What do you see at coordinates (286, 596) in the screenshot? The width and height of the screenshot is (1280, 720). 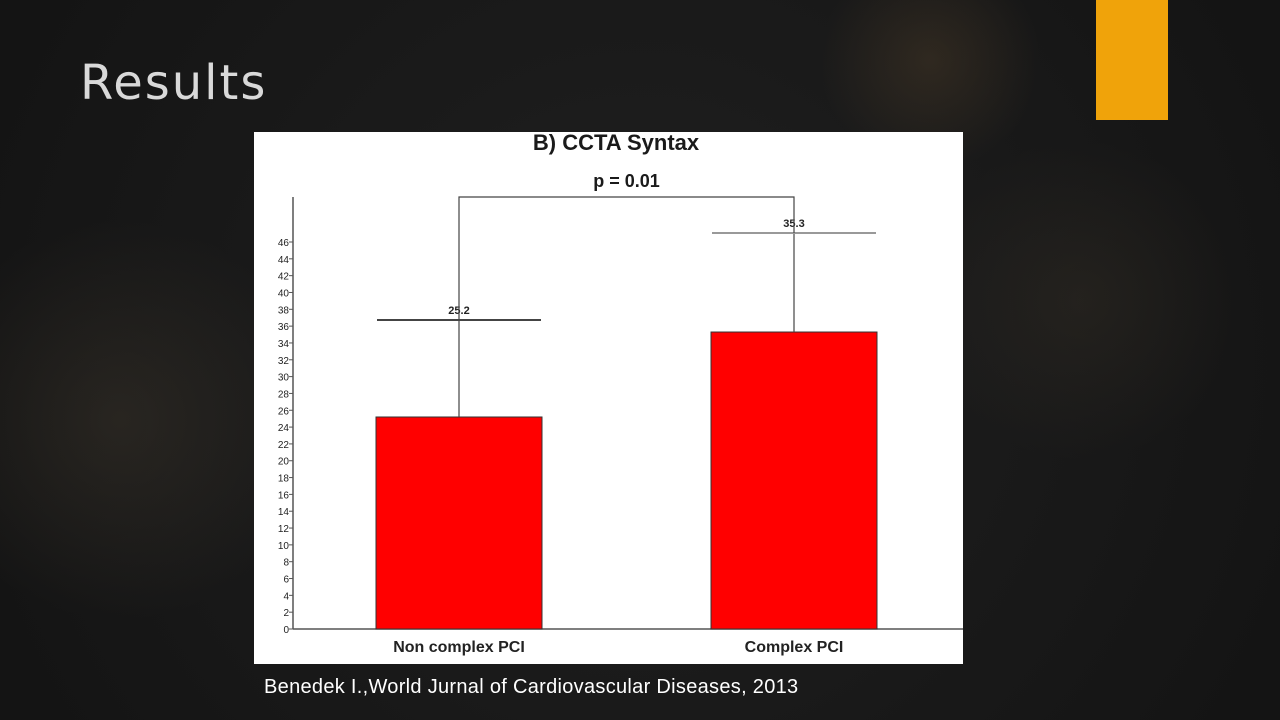 I see `y-tick-label: 4` at bounding box center [286, 596].